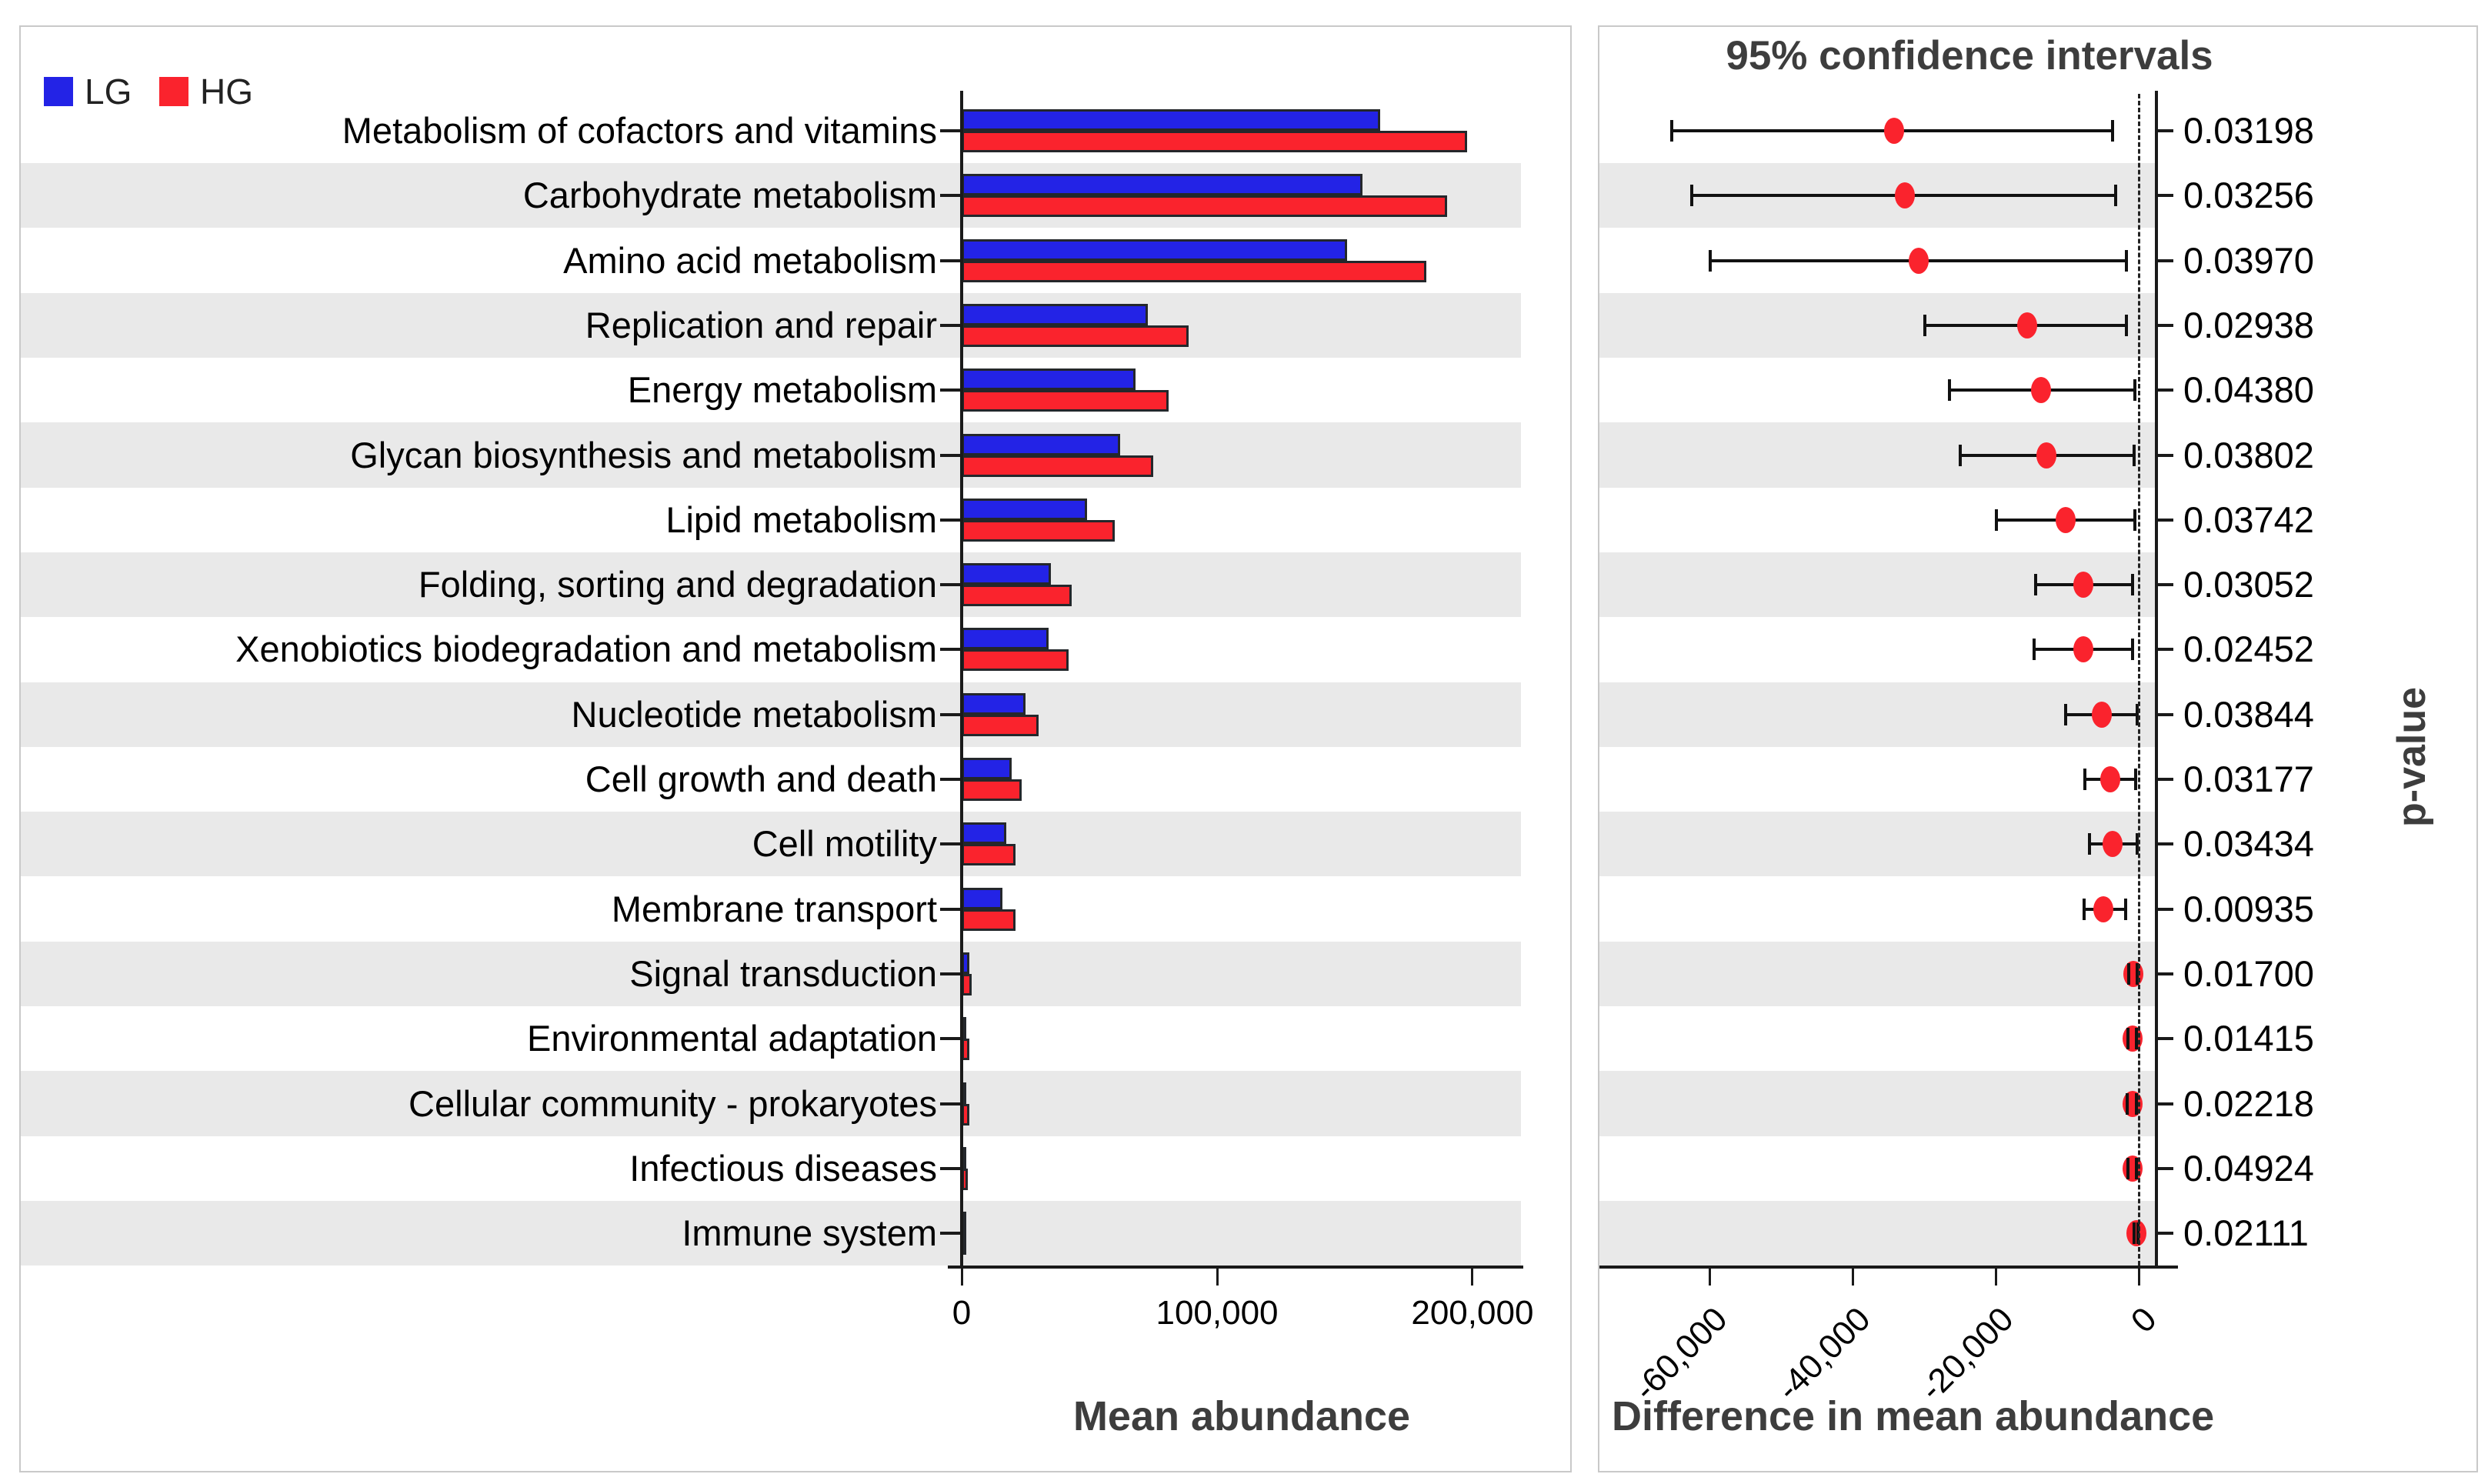 This screenshot has width=2488, height=1484. I want to click on p-value-label: 0.03844, so click(2248, 714).